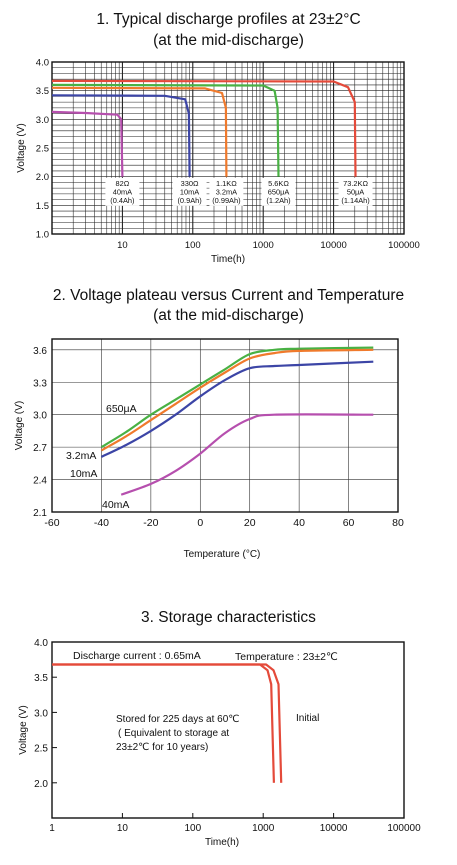 The width and height of the screenshot is (457, 865). Describe the element at coordinates (123, 828) in the screenshot. I see `chart3-x-tick-label: 10` at that location.